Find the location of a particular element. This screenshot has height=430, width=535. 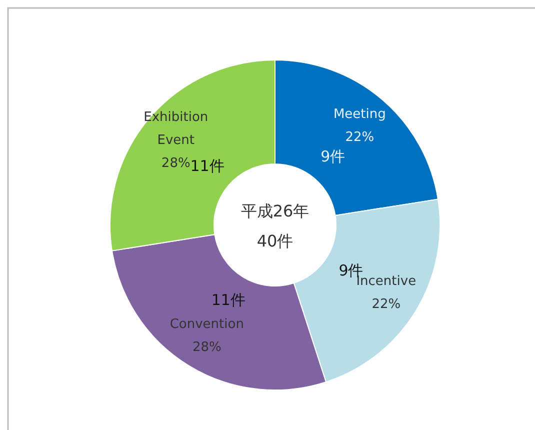

slice-label: Meeting is located at coordinates (359, 114).